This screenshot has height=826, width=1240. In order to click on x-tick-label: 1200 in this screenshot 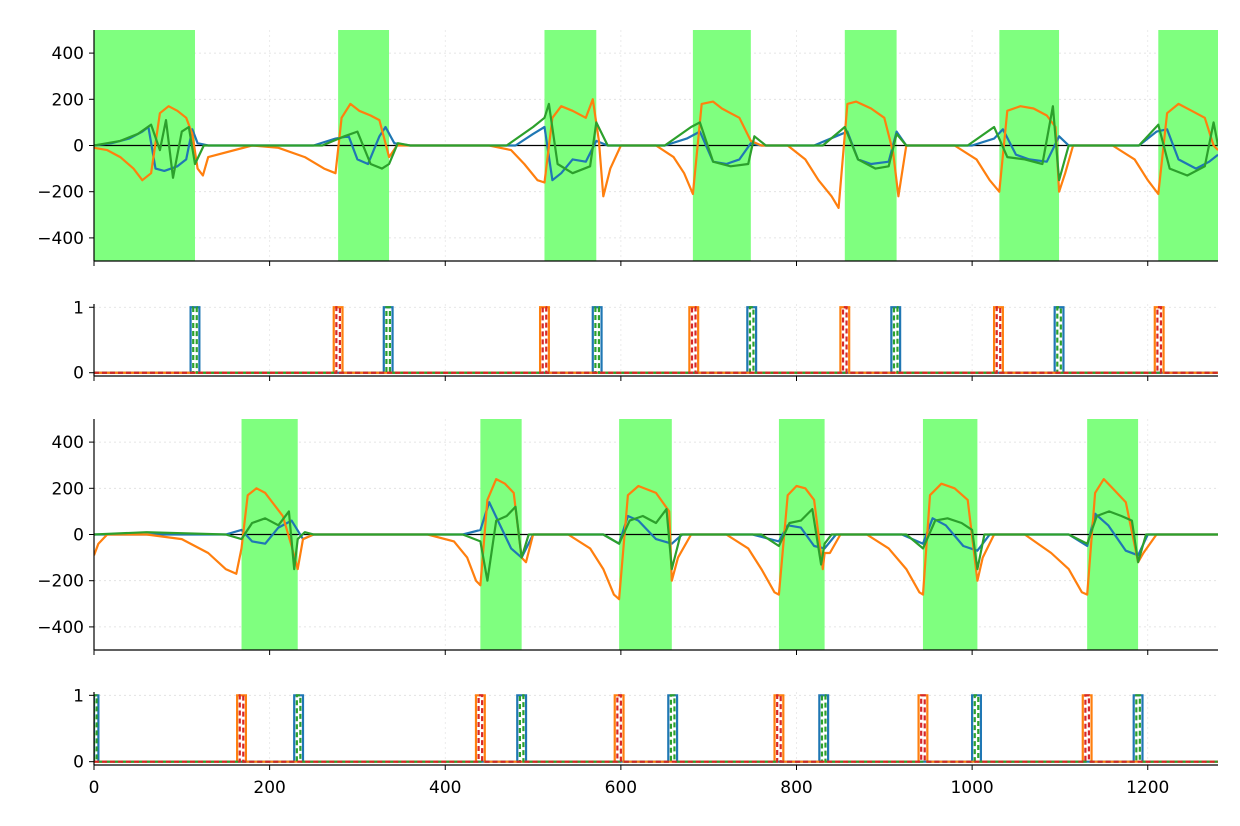, I will do `click(1147, 788)`.